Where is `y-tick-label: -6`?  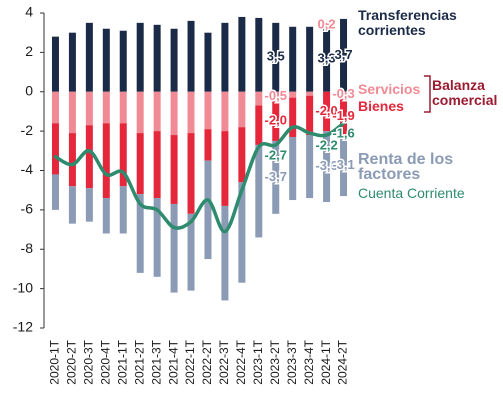
y-tick-label: -6 is located at coordinates (27, 209).